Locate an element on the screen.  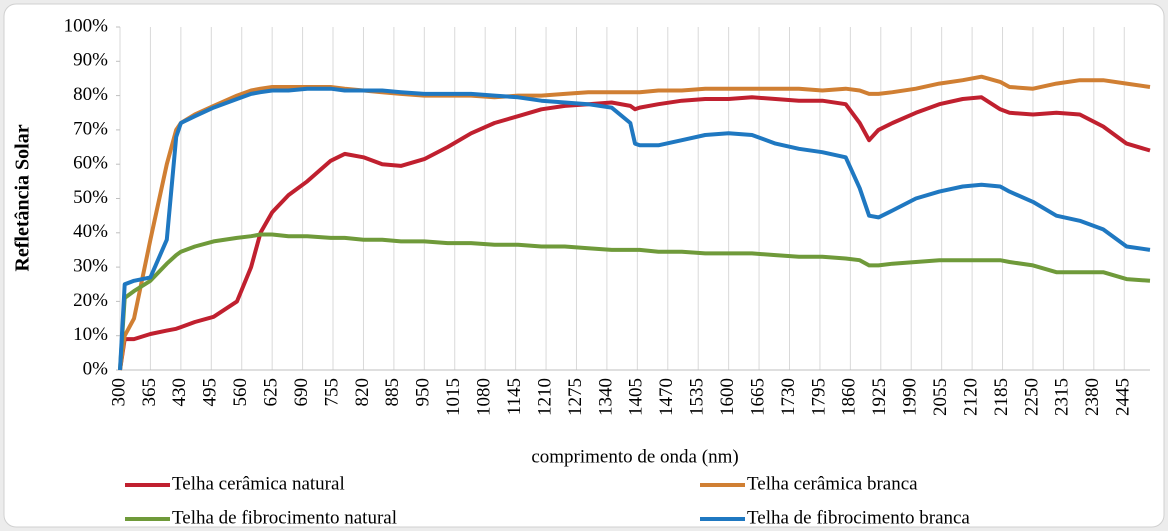
x-tick-label: 1990 is located at coordinates (910, 397).